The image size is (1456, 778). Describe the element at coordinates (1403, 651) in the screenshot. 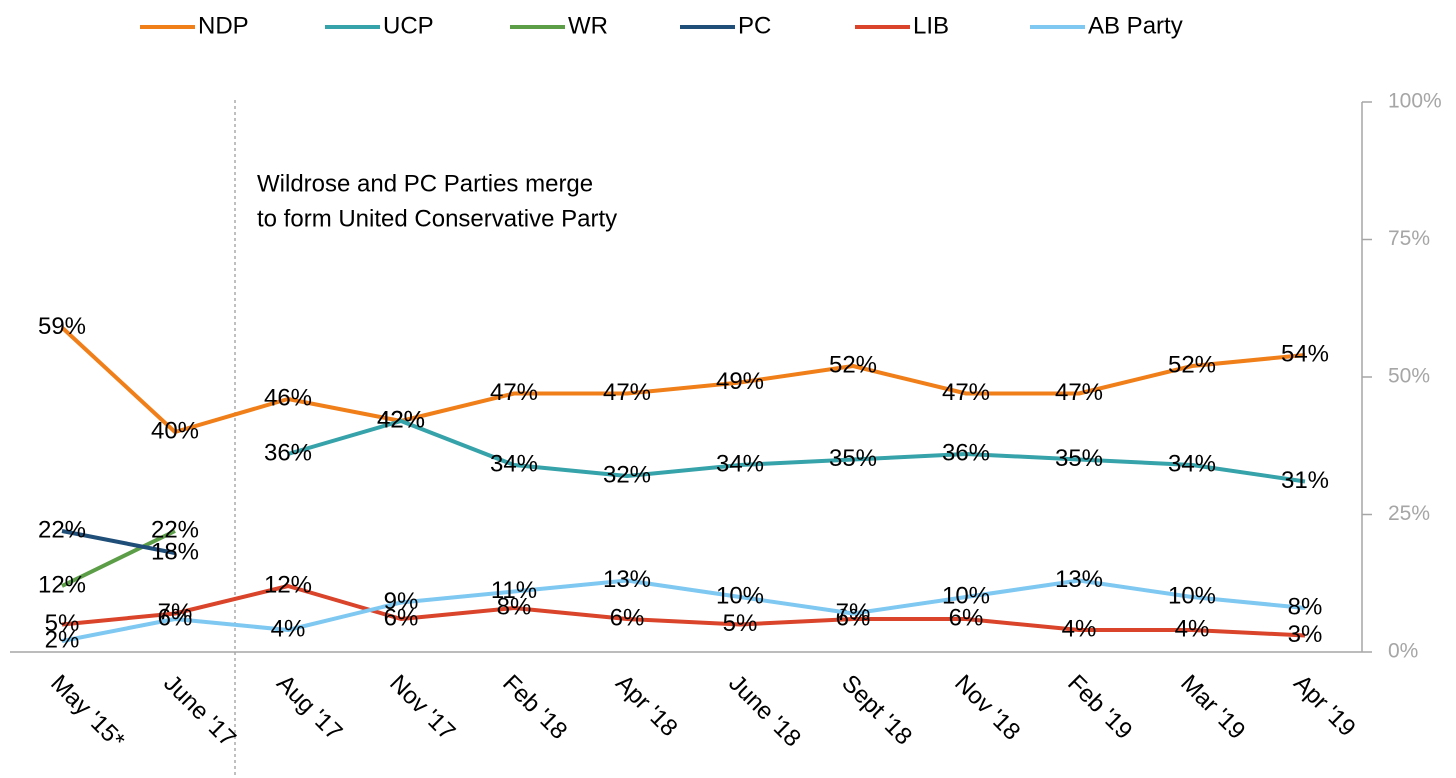

I see `y-tick-label: 0%` at that location.